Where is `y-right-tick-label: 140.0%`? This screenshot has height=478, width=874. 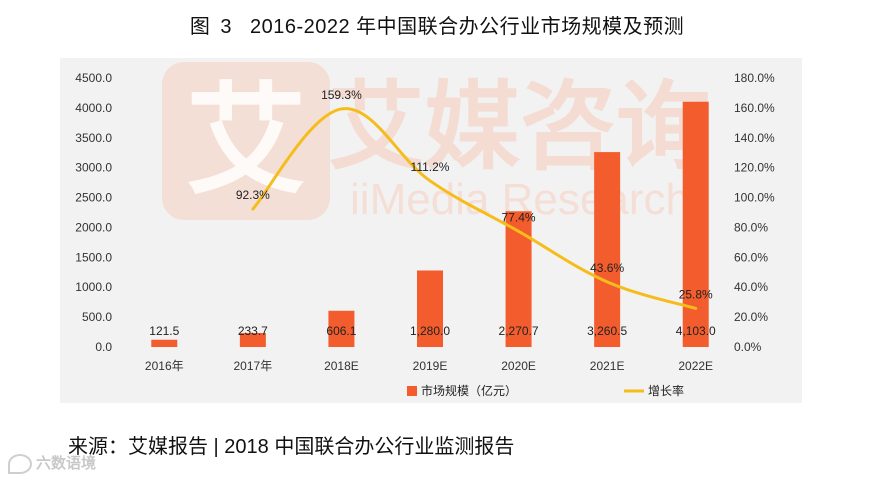
y-right-tick-label: 140.0% is located at coordinates (754, 138).